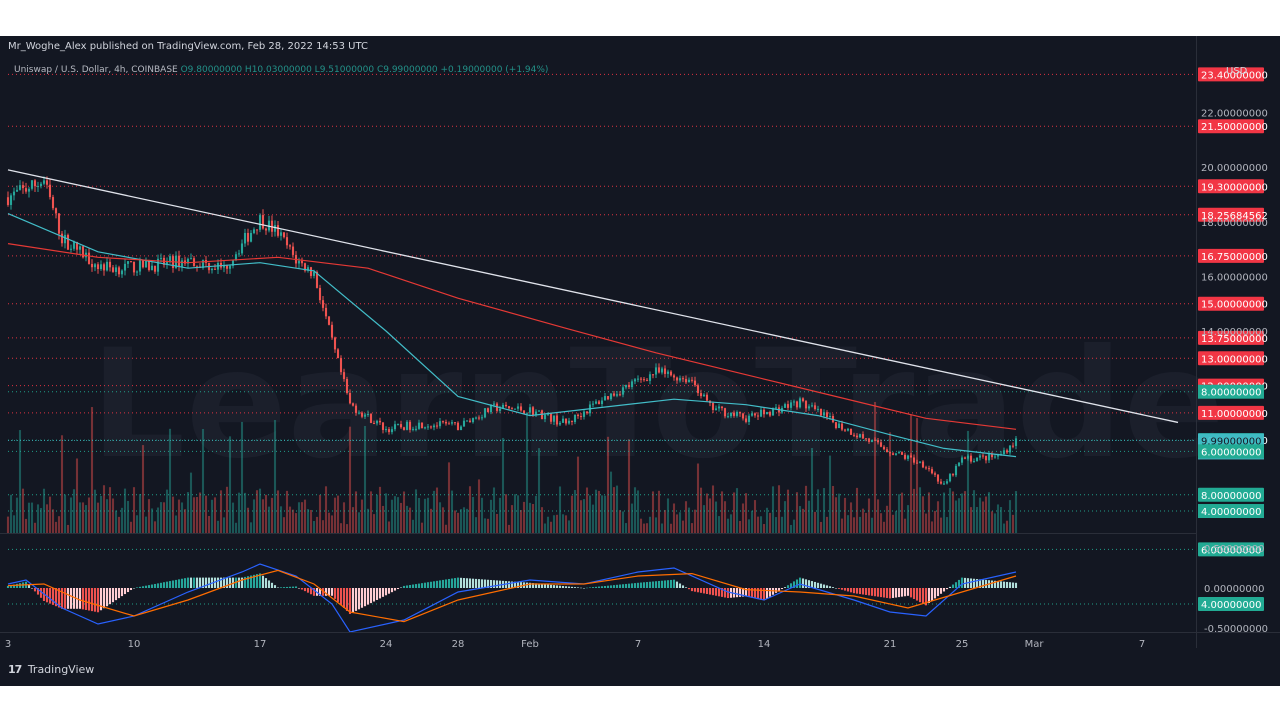 The image size is (1280, 720). Describe the element at coordinates (1231, 214) in the screenshot. I see `level-label-box` at that location.